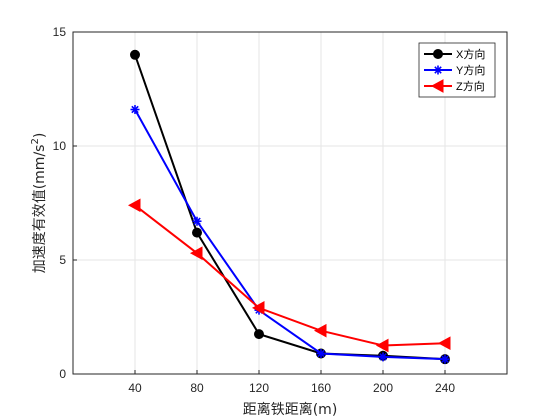 This screenshot has width=560, height=420. What do you see at coordinates (470, 54) in the screenshot?
I see `legend-label: X方向` at bounding box center [470, 54].